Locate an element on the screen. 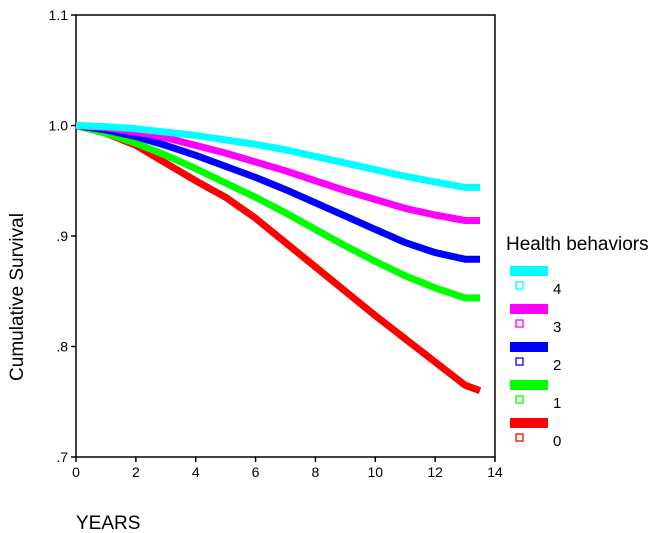 The height and width of the screenshot is (533, 663). x-tick-label: 12 is located at coordinates (435, 472).